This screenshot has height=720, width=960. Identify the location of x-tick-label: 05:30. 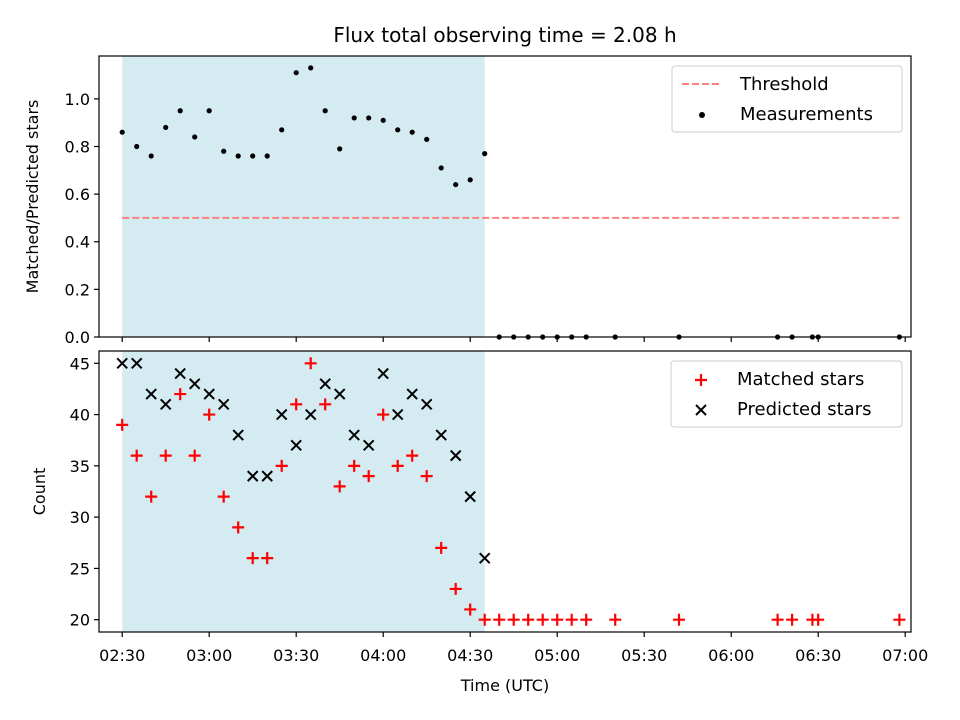
(644, 655).